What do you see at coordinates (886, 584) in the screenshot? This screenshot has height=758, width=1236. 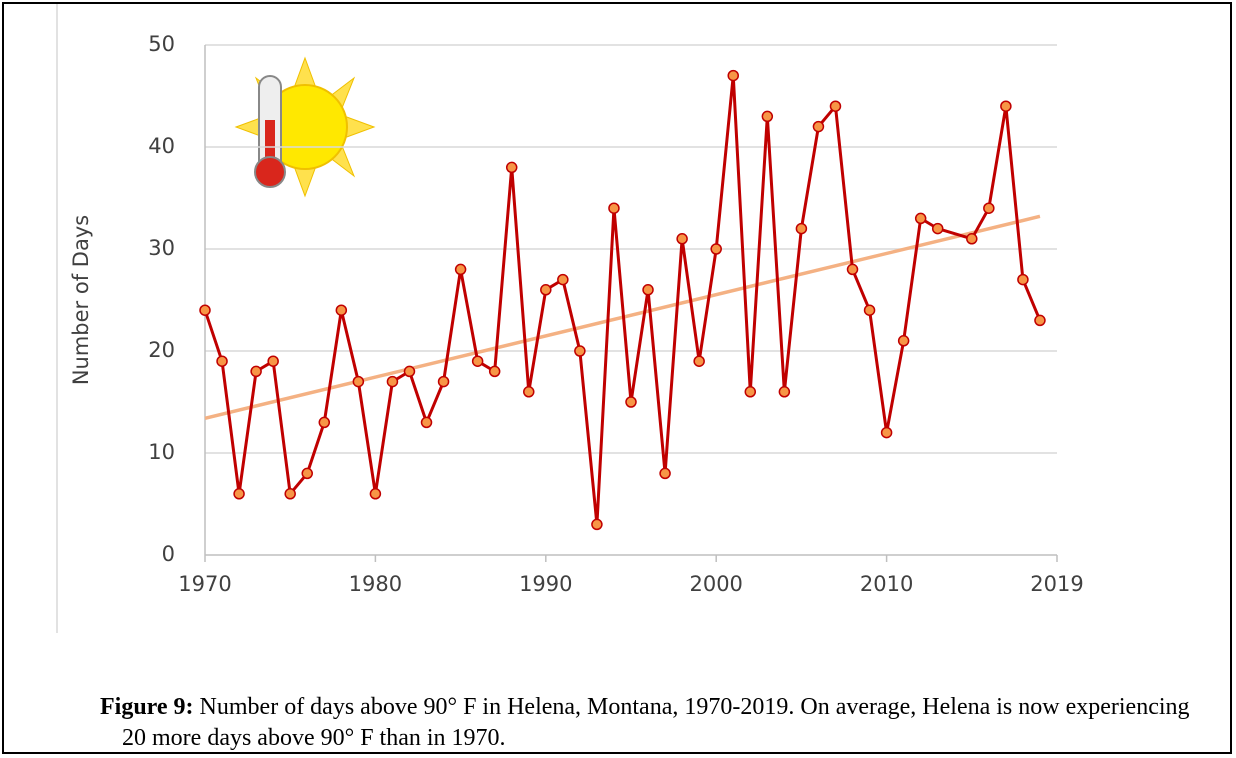 I see `x-tick-label: 2010` at bounding box center [886, 584].